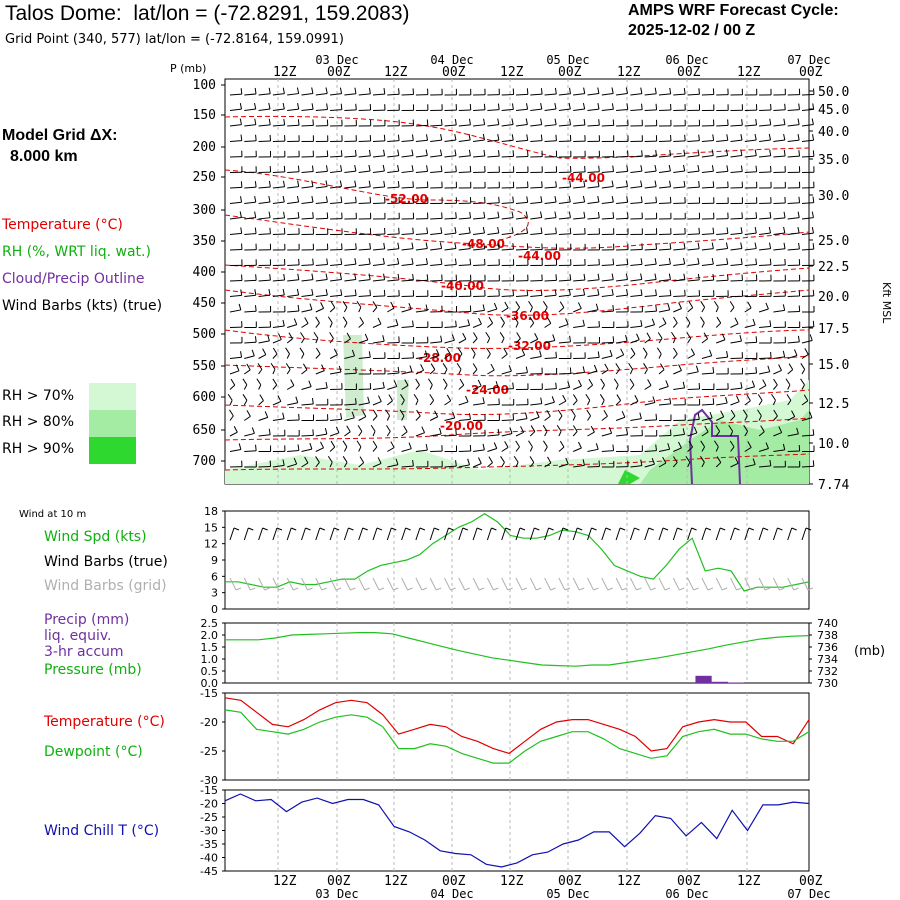  What do you see at coordinates (209, 790) in the screenshot?
I see `windchill-panel-ytick-0: -15` at bounding box center [209, 790].